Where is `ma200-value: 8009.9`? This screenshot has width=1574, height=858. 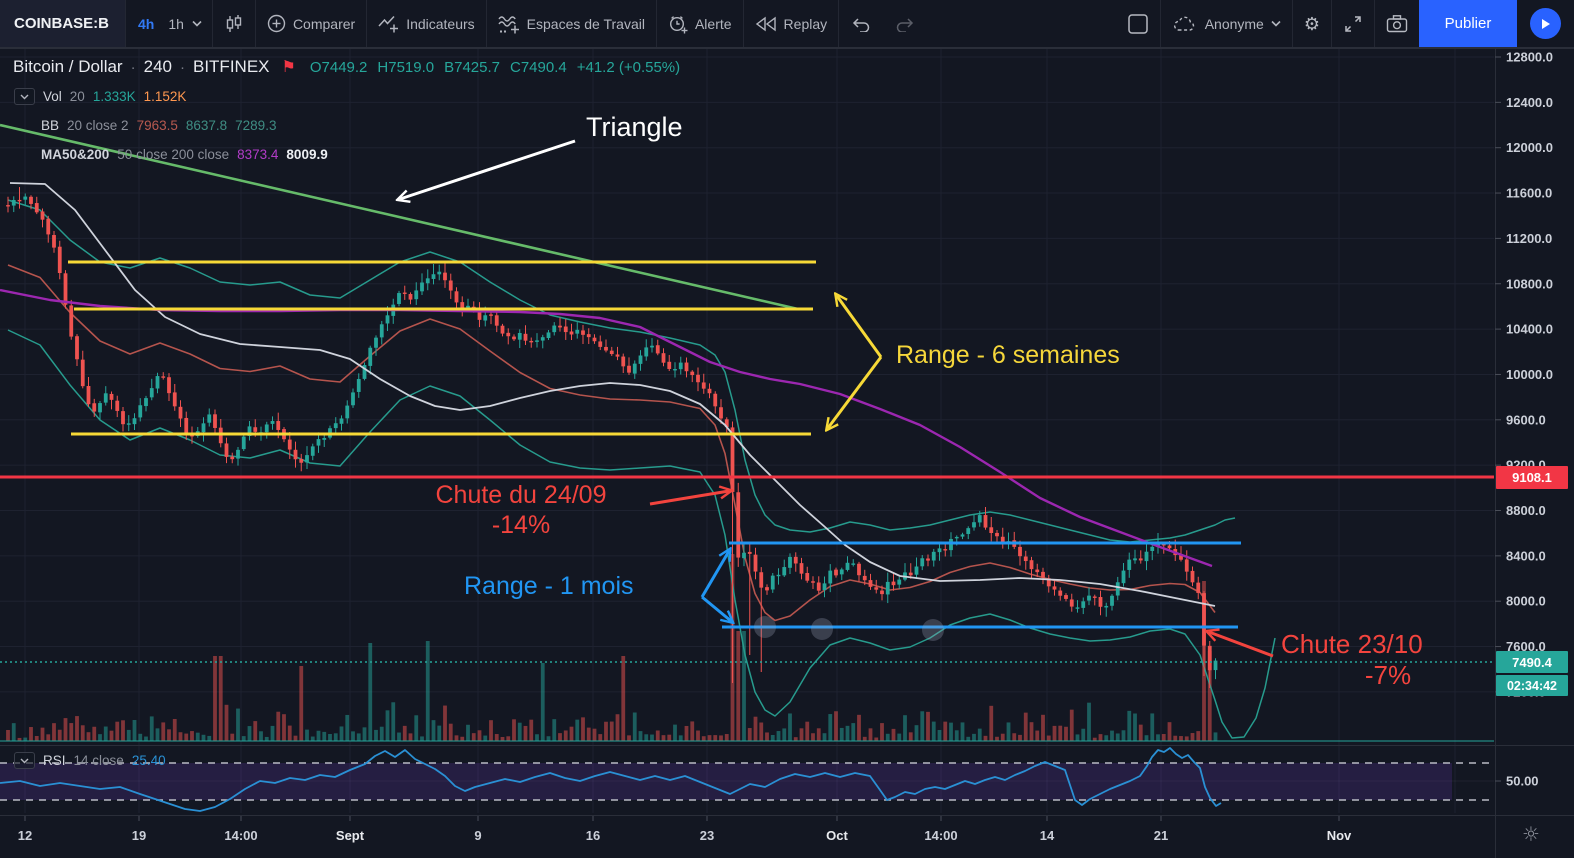
ma200-value: 8009.9 is located at coordinates (307, 154).